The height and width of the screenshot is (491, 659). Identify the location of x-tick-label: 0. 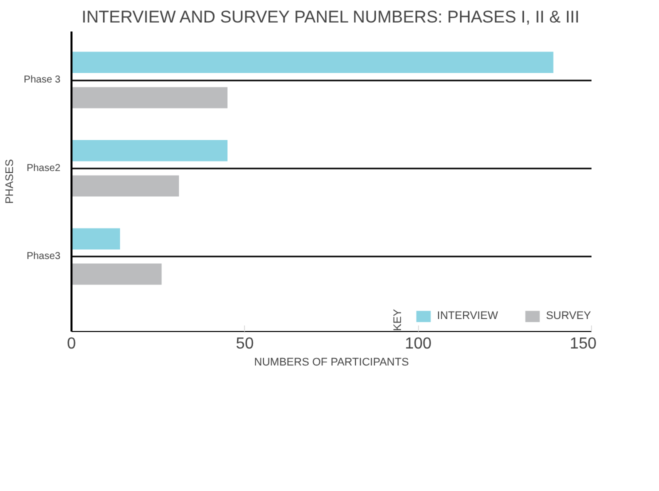
(71, 344).